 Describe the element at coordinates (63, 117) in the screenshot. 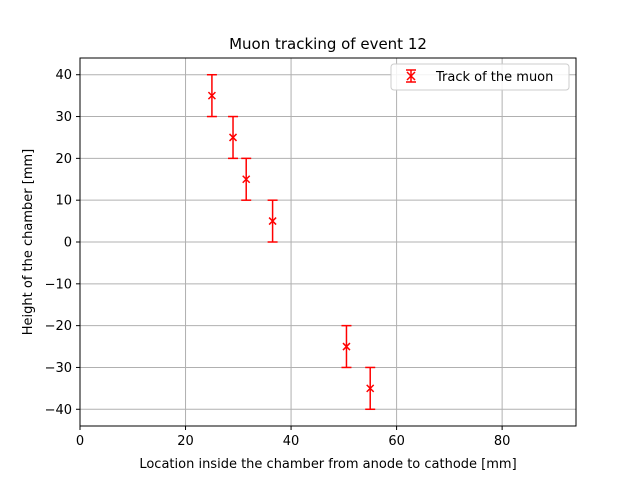

I see `y-tick-label: 30` at that location.